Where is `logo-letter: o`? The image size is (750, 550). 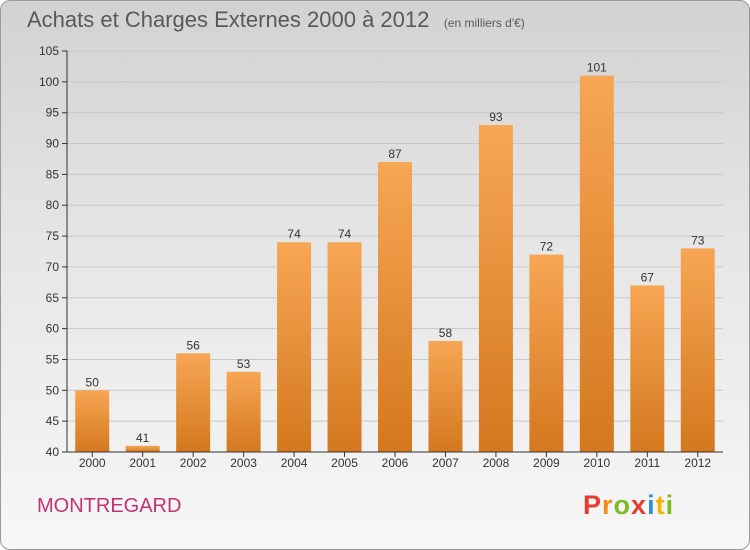
logo-letter: o is located at coordinates (622, 505).